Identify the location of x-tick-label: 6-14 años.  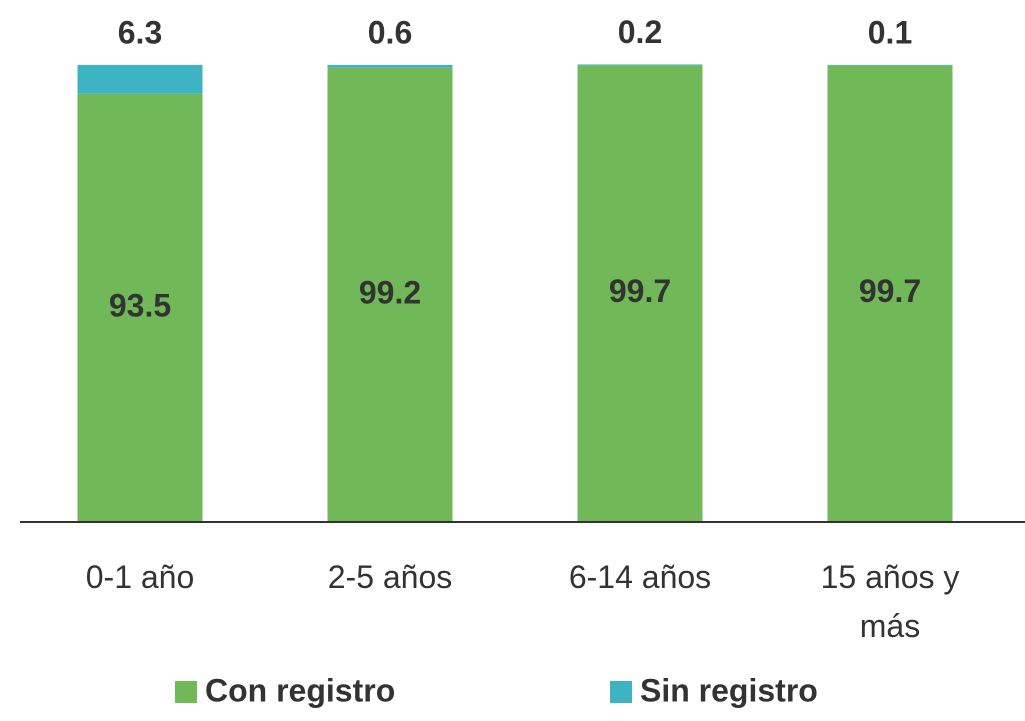
(640, 577).